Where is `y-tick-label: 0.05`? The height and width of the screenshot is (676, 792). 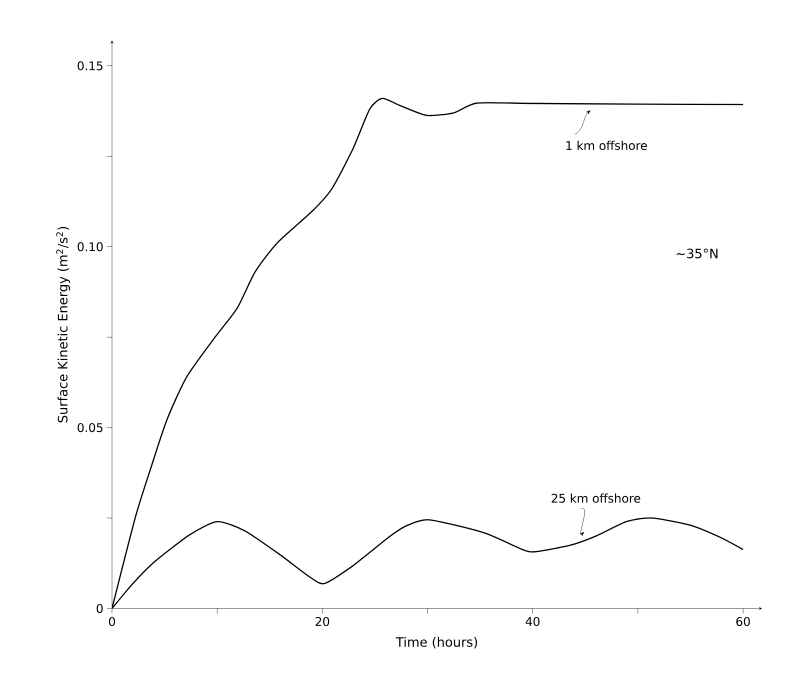 y-tick-label: 0.05 is located at coordinates (90, 427).